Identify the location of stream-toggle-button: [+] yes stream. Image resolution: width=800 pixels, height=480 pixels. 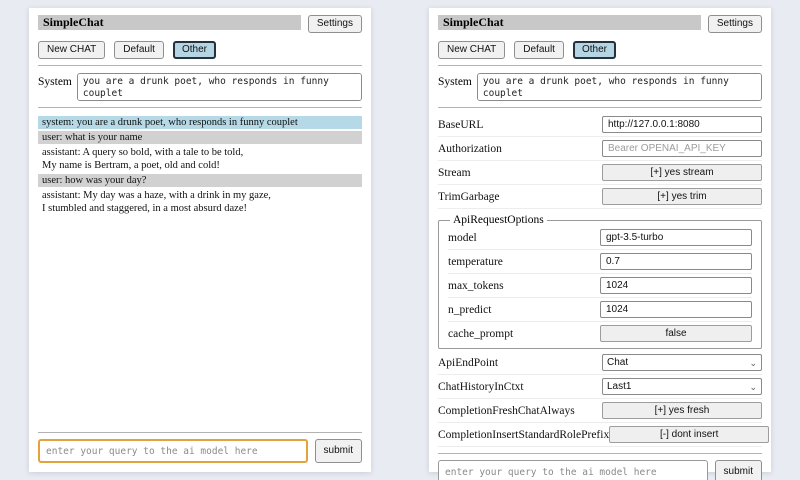
(682, 172).